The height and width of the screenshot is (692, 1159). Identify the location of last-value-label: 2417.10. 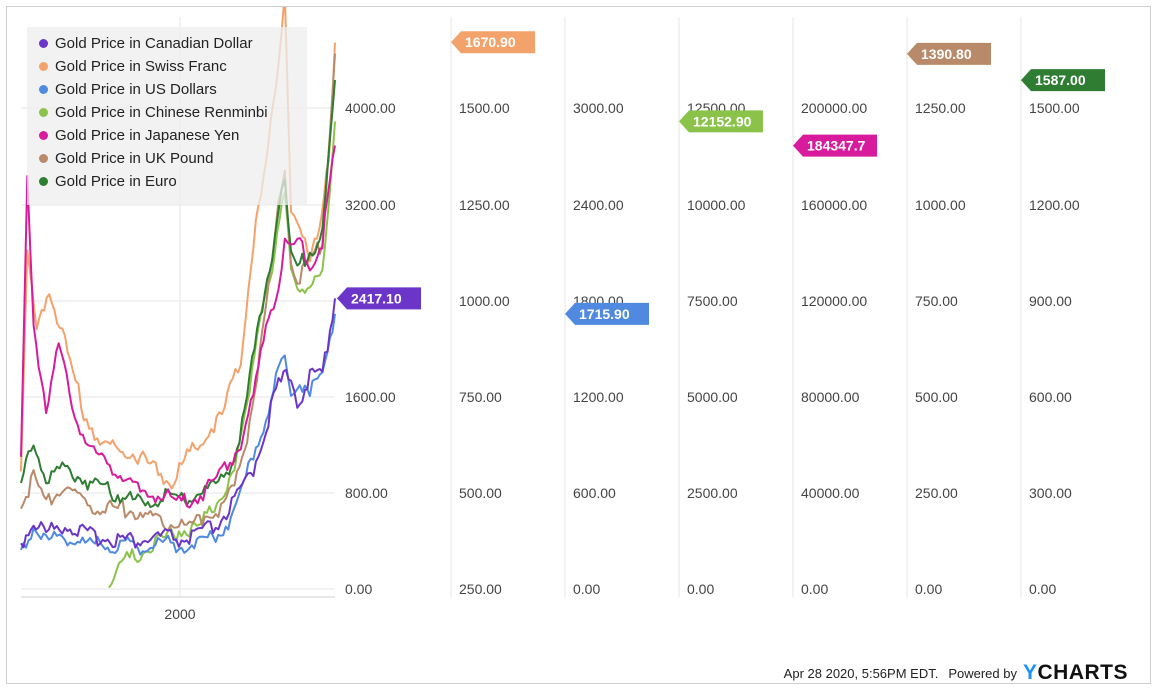
(376, 298).